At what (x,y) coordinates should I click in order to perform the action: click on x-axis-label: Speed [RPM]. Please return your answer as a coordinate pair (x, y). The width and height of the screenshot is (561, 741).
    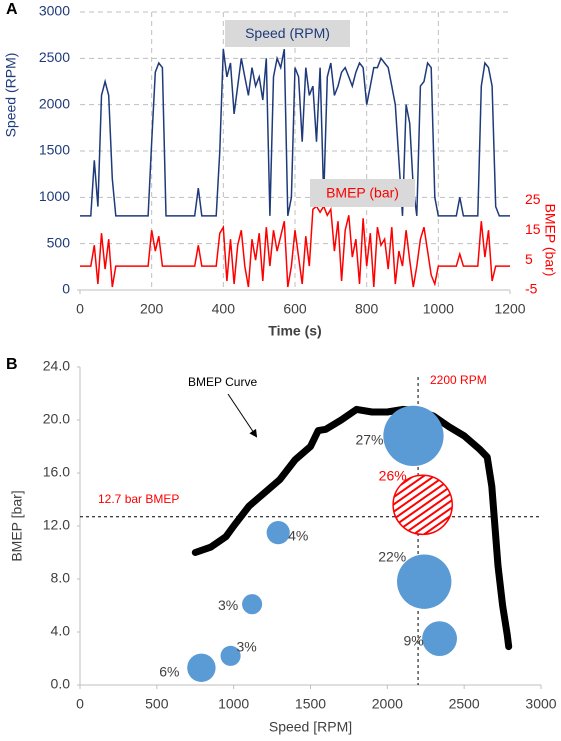
    Looking at the image, I should click on (310, 727).